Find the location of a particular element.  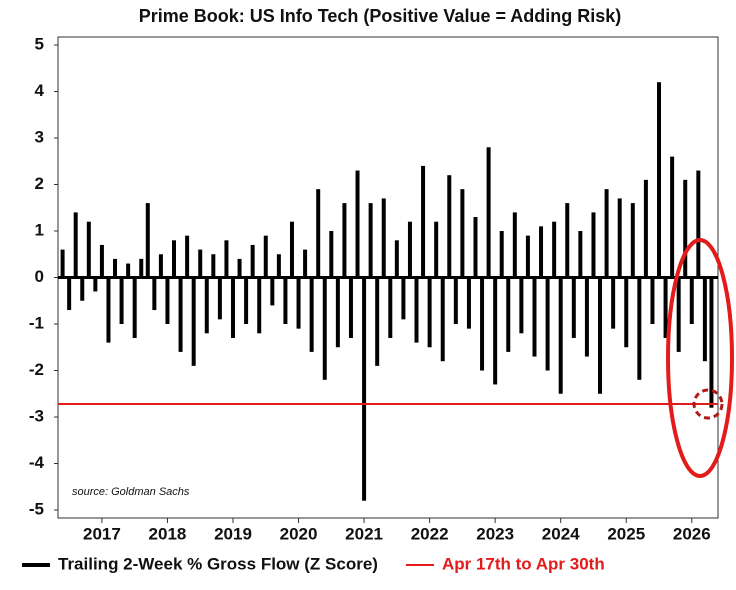

y-tick-label: 5 is located at coordinates (39, 43).